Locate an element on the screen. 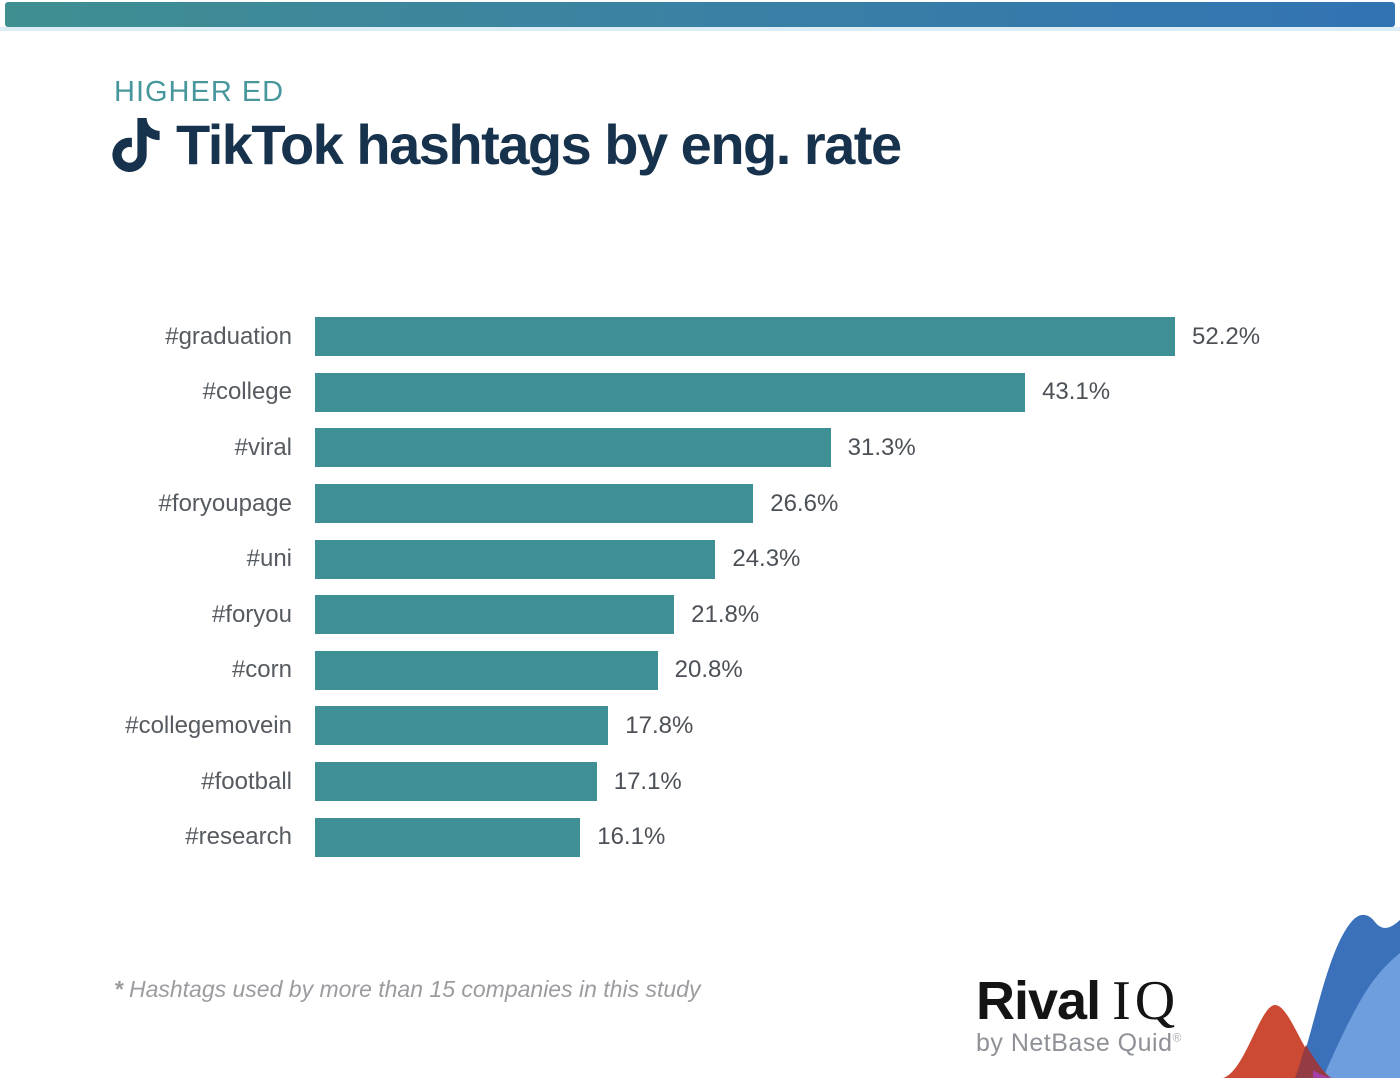  top-gradient-bar-glow is located at coordinates (700, 29).